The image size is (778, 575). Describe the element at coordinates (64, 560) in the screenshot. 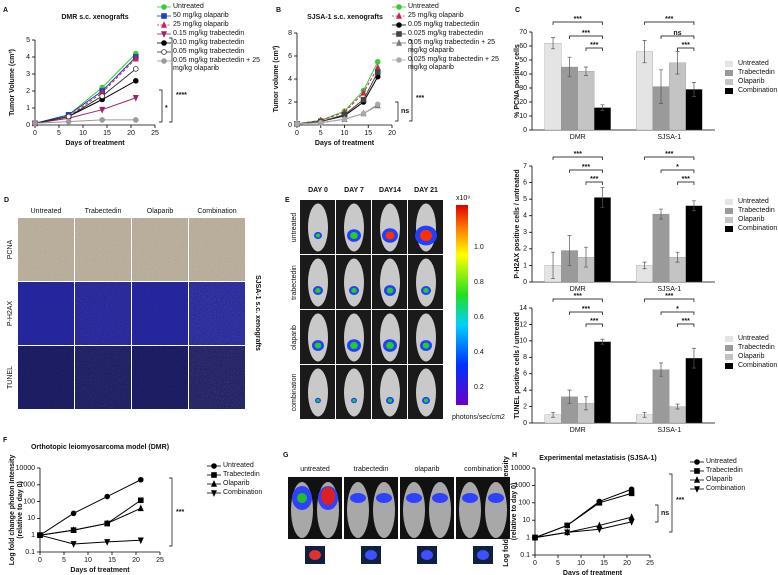

I see `x-tick-label: 5` at that location.